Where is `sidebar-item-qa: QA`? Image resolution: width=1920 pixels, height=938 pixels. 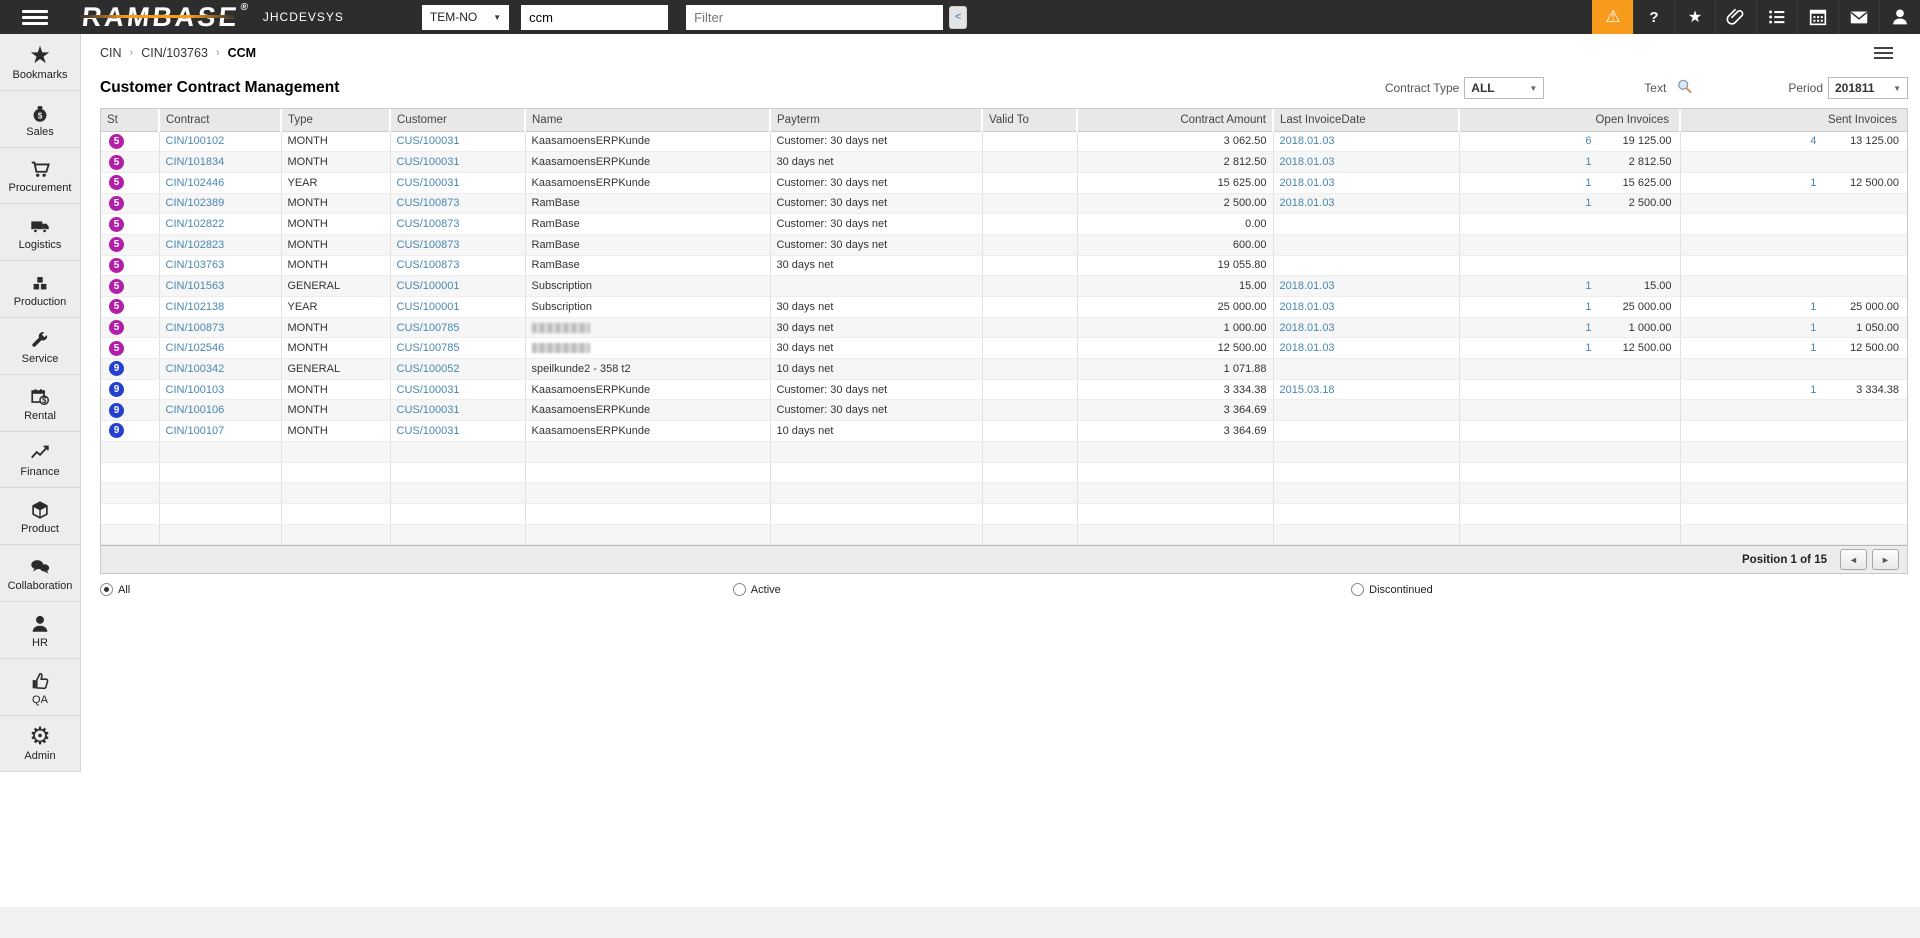
sidebar-item-qa: QA is located at coordinates (40, 687).